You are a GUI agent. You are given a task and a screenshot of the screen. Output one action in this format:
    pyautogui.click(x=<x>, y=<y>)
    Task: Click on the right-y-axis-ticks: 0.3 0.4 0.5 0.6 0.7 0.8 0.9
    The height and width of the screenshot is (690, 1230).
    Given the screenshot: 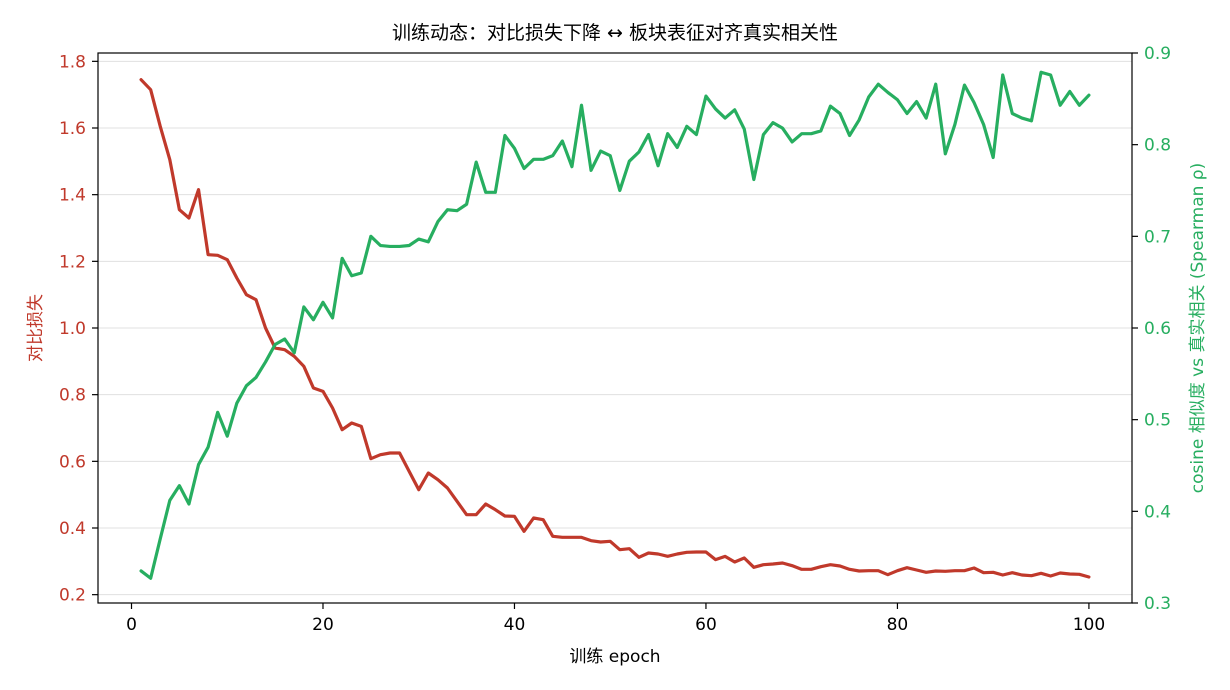 What is the action you would take?
    pyautogui.click(x=1151, y=329)
    